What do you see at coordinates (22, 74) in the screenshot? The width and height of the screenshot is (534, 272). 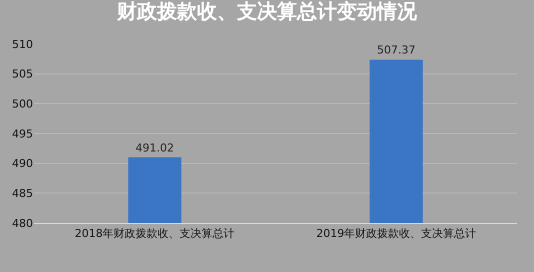 I see `y-tick-label: 505` at bounding box center [22, 74].